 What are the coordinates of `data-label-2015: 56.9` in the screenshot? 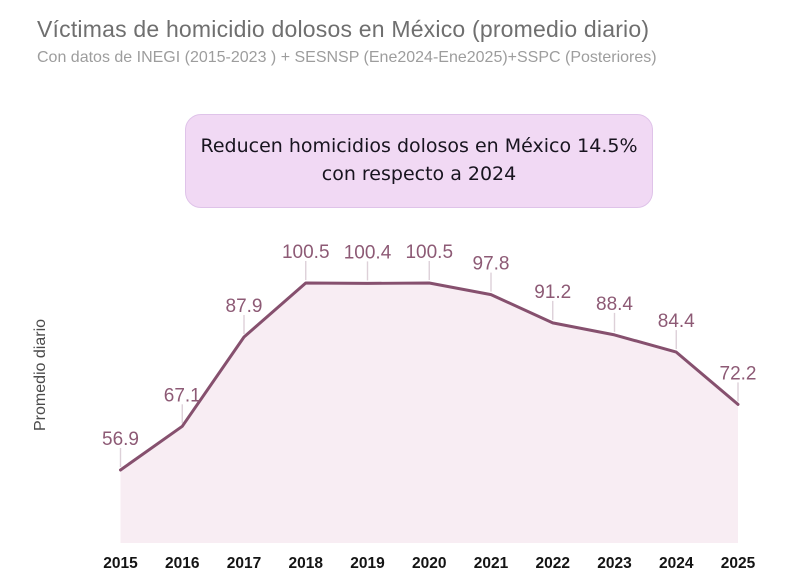 It's located at (120, 439).